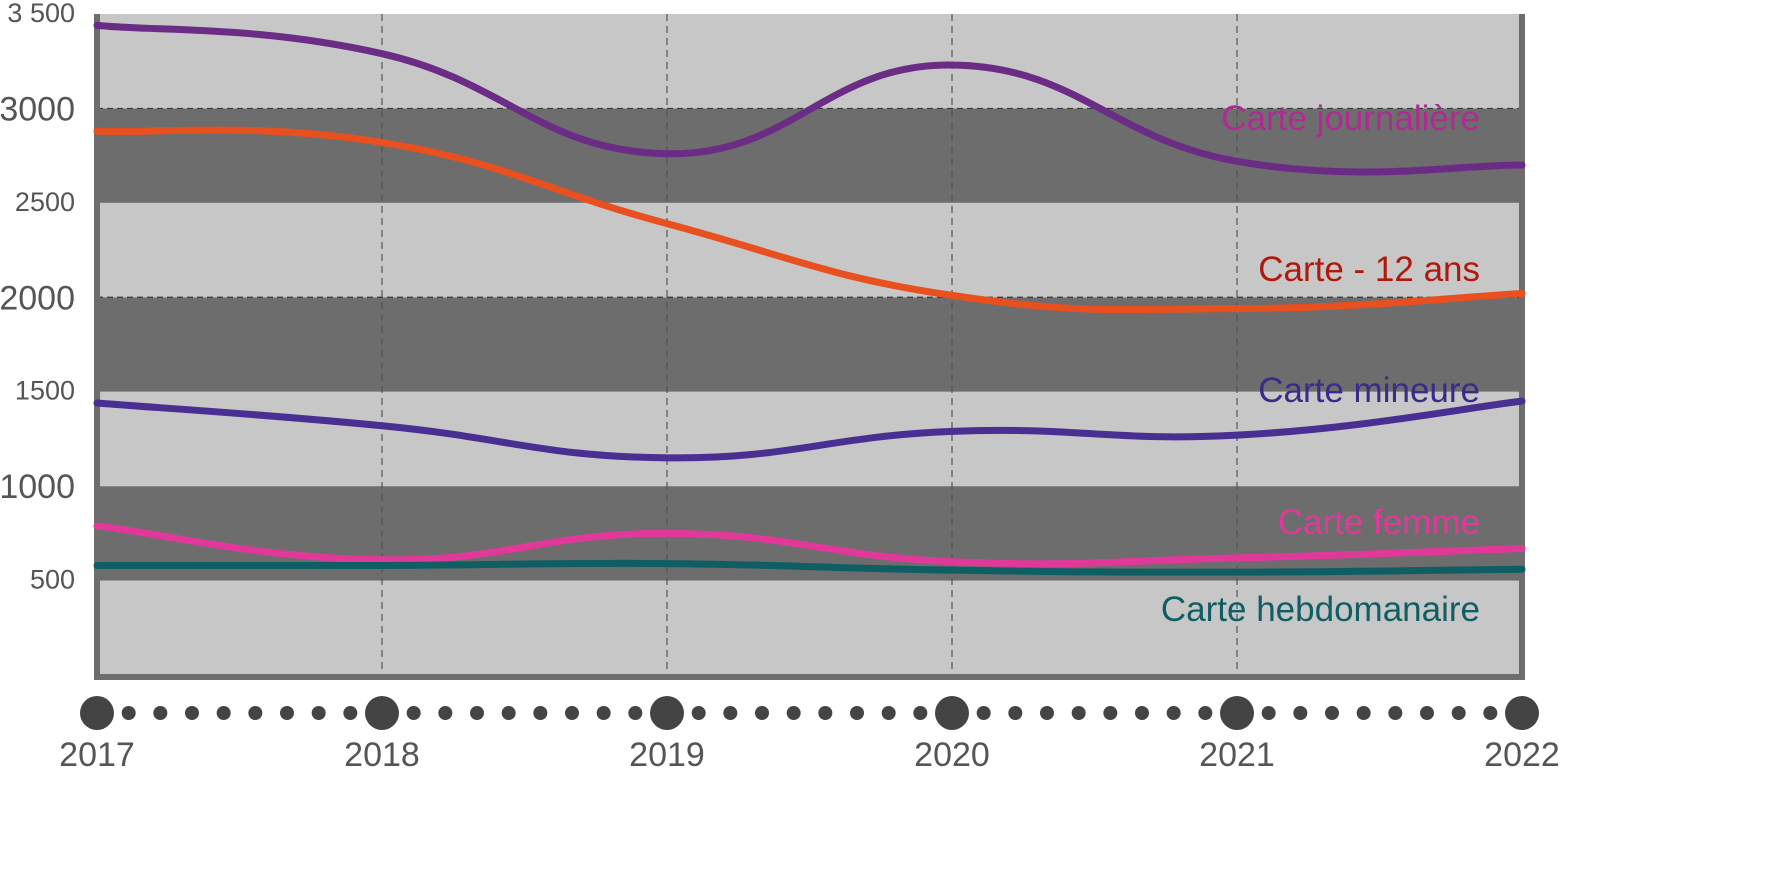  What do you see at coordinates (97, 755) in the screenshot?
I see `x-tick-label-2017: 2017` at bounding box center [97, 755].